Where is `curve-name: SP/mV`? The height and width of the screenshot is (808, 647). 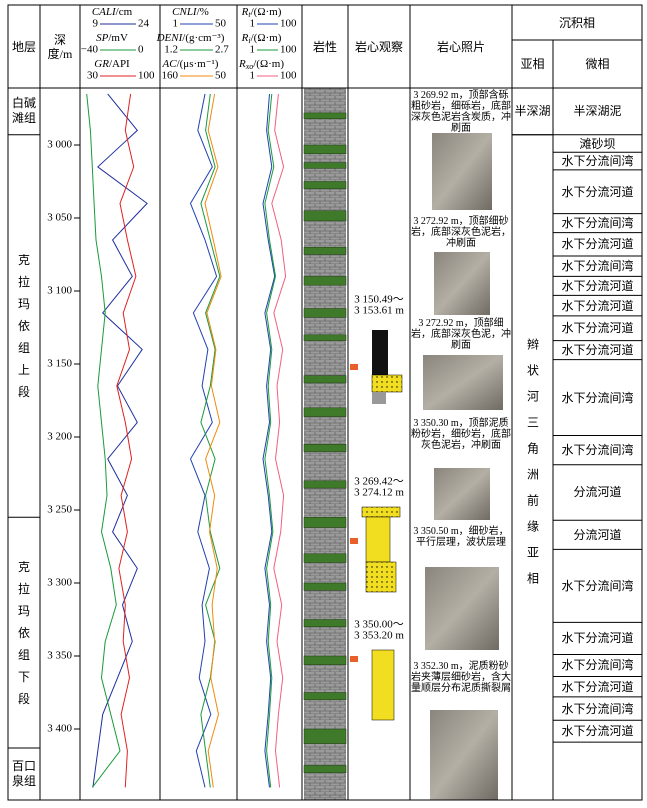 curve-name: SP/mV is located at coordinates (112, 38).